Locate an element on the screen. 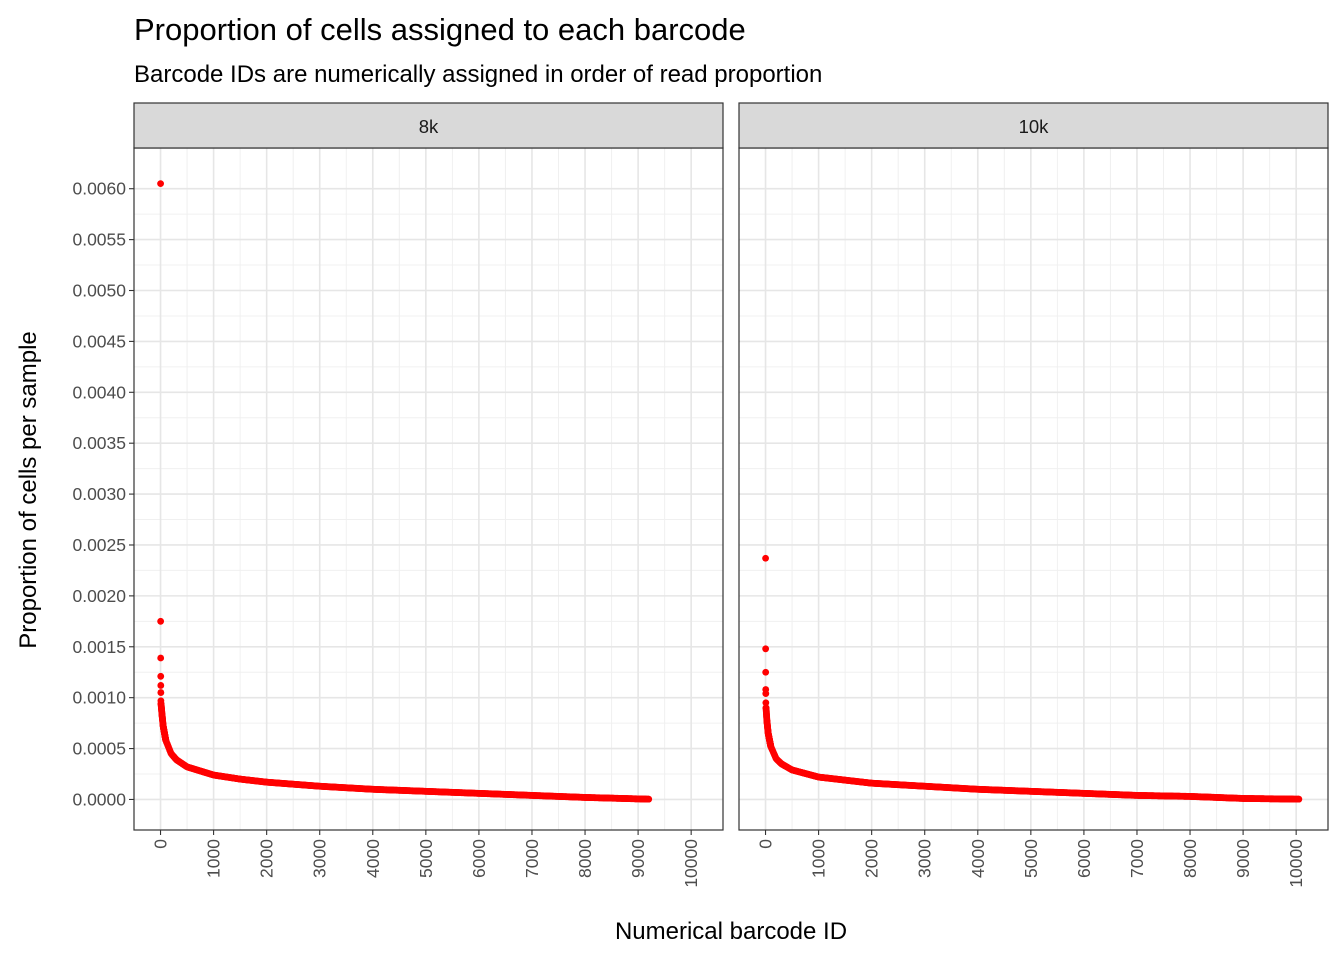  x-axis-title: Numerical barcode ID is located at coordinates (731, 931).